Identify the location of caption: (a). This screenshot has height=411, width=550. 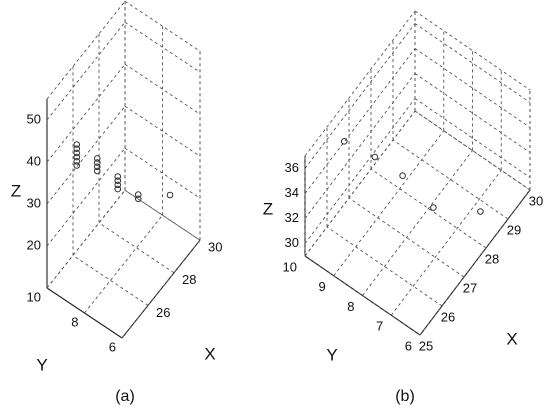
(125, 396).